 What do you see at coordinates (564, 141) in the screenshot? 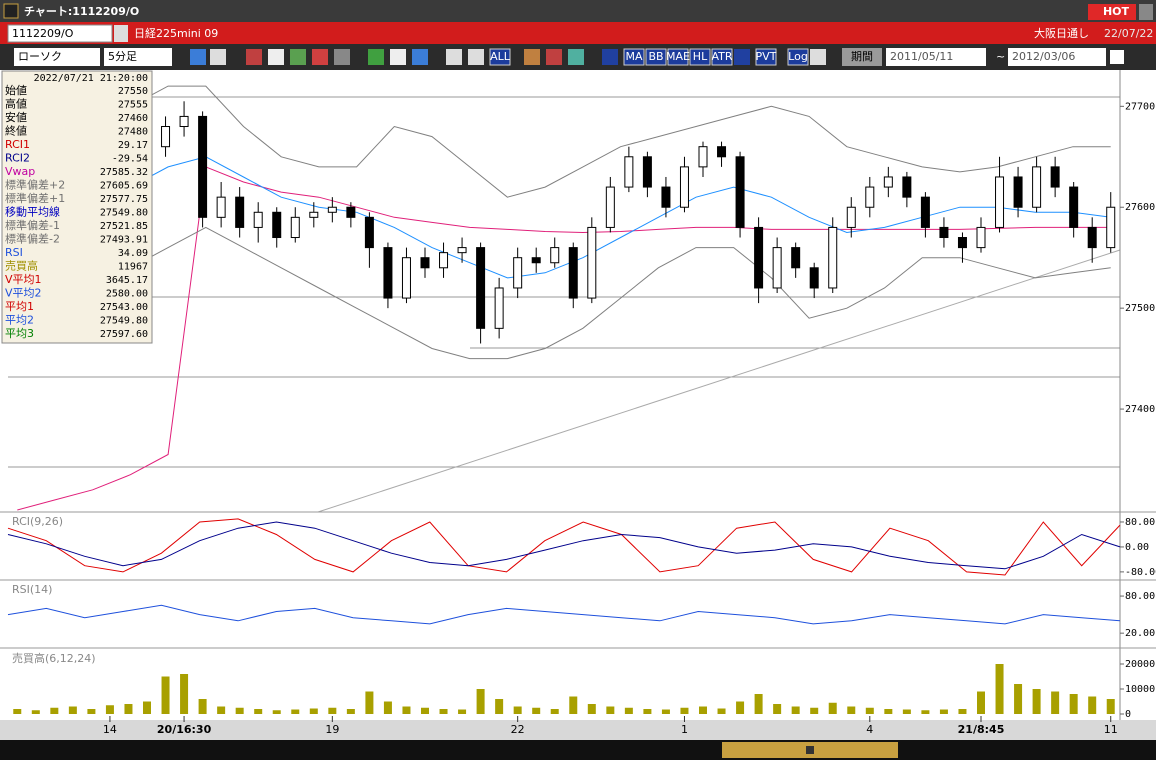
I see `price-line` at bounding box center [564, 141].